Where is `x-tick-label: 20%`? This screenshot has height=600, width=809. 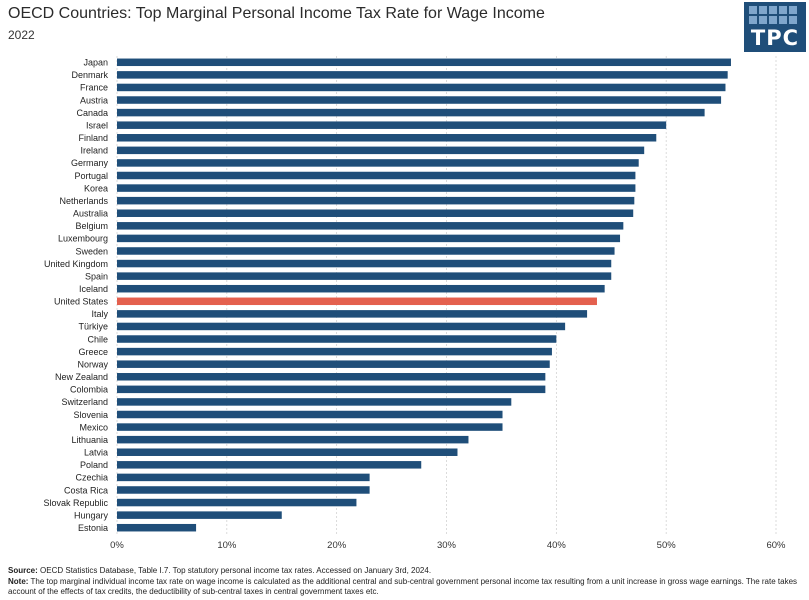
x-tick-label: 20% is located at coordinates (337, 545).